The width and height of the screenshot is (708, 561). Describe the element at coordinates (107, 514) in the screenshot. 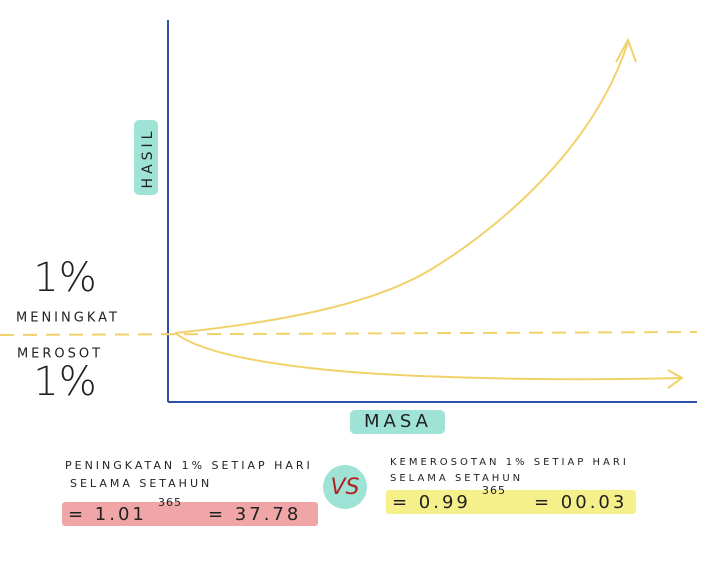

I see `formula-base: = 1.01` at that location.